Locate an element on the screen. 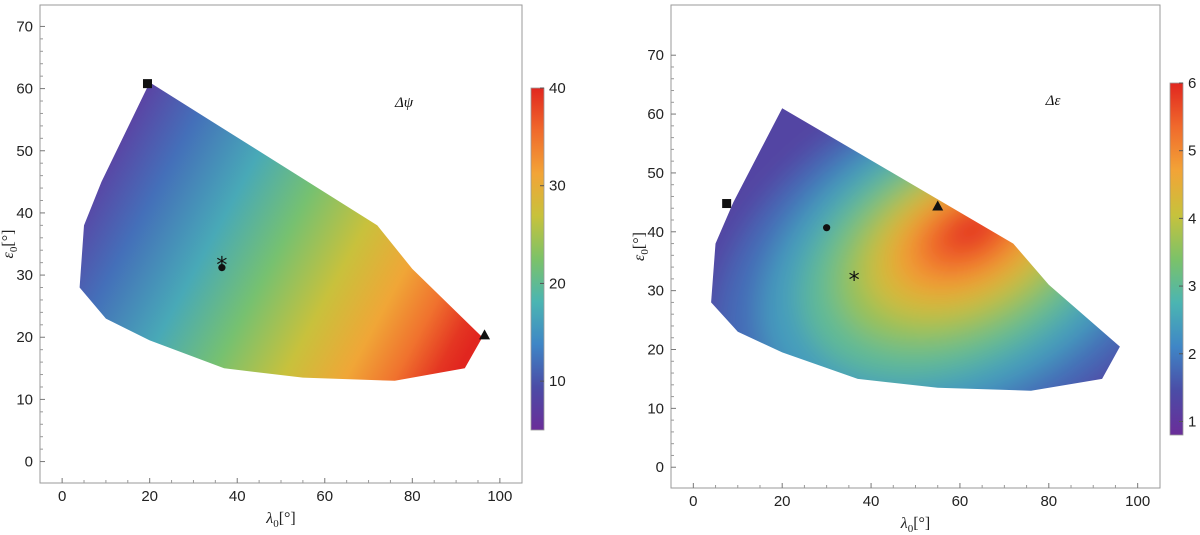 The width and height of the screenshot is (1200, 535). annotation-label: Δε is located at coordinates (1053, 101).